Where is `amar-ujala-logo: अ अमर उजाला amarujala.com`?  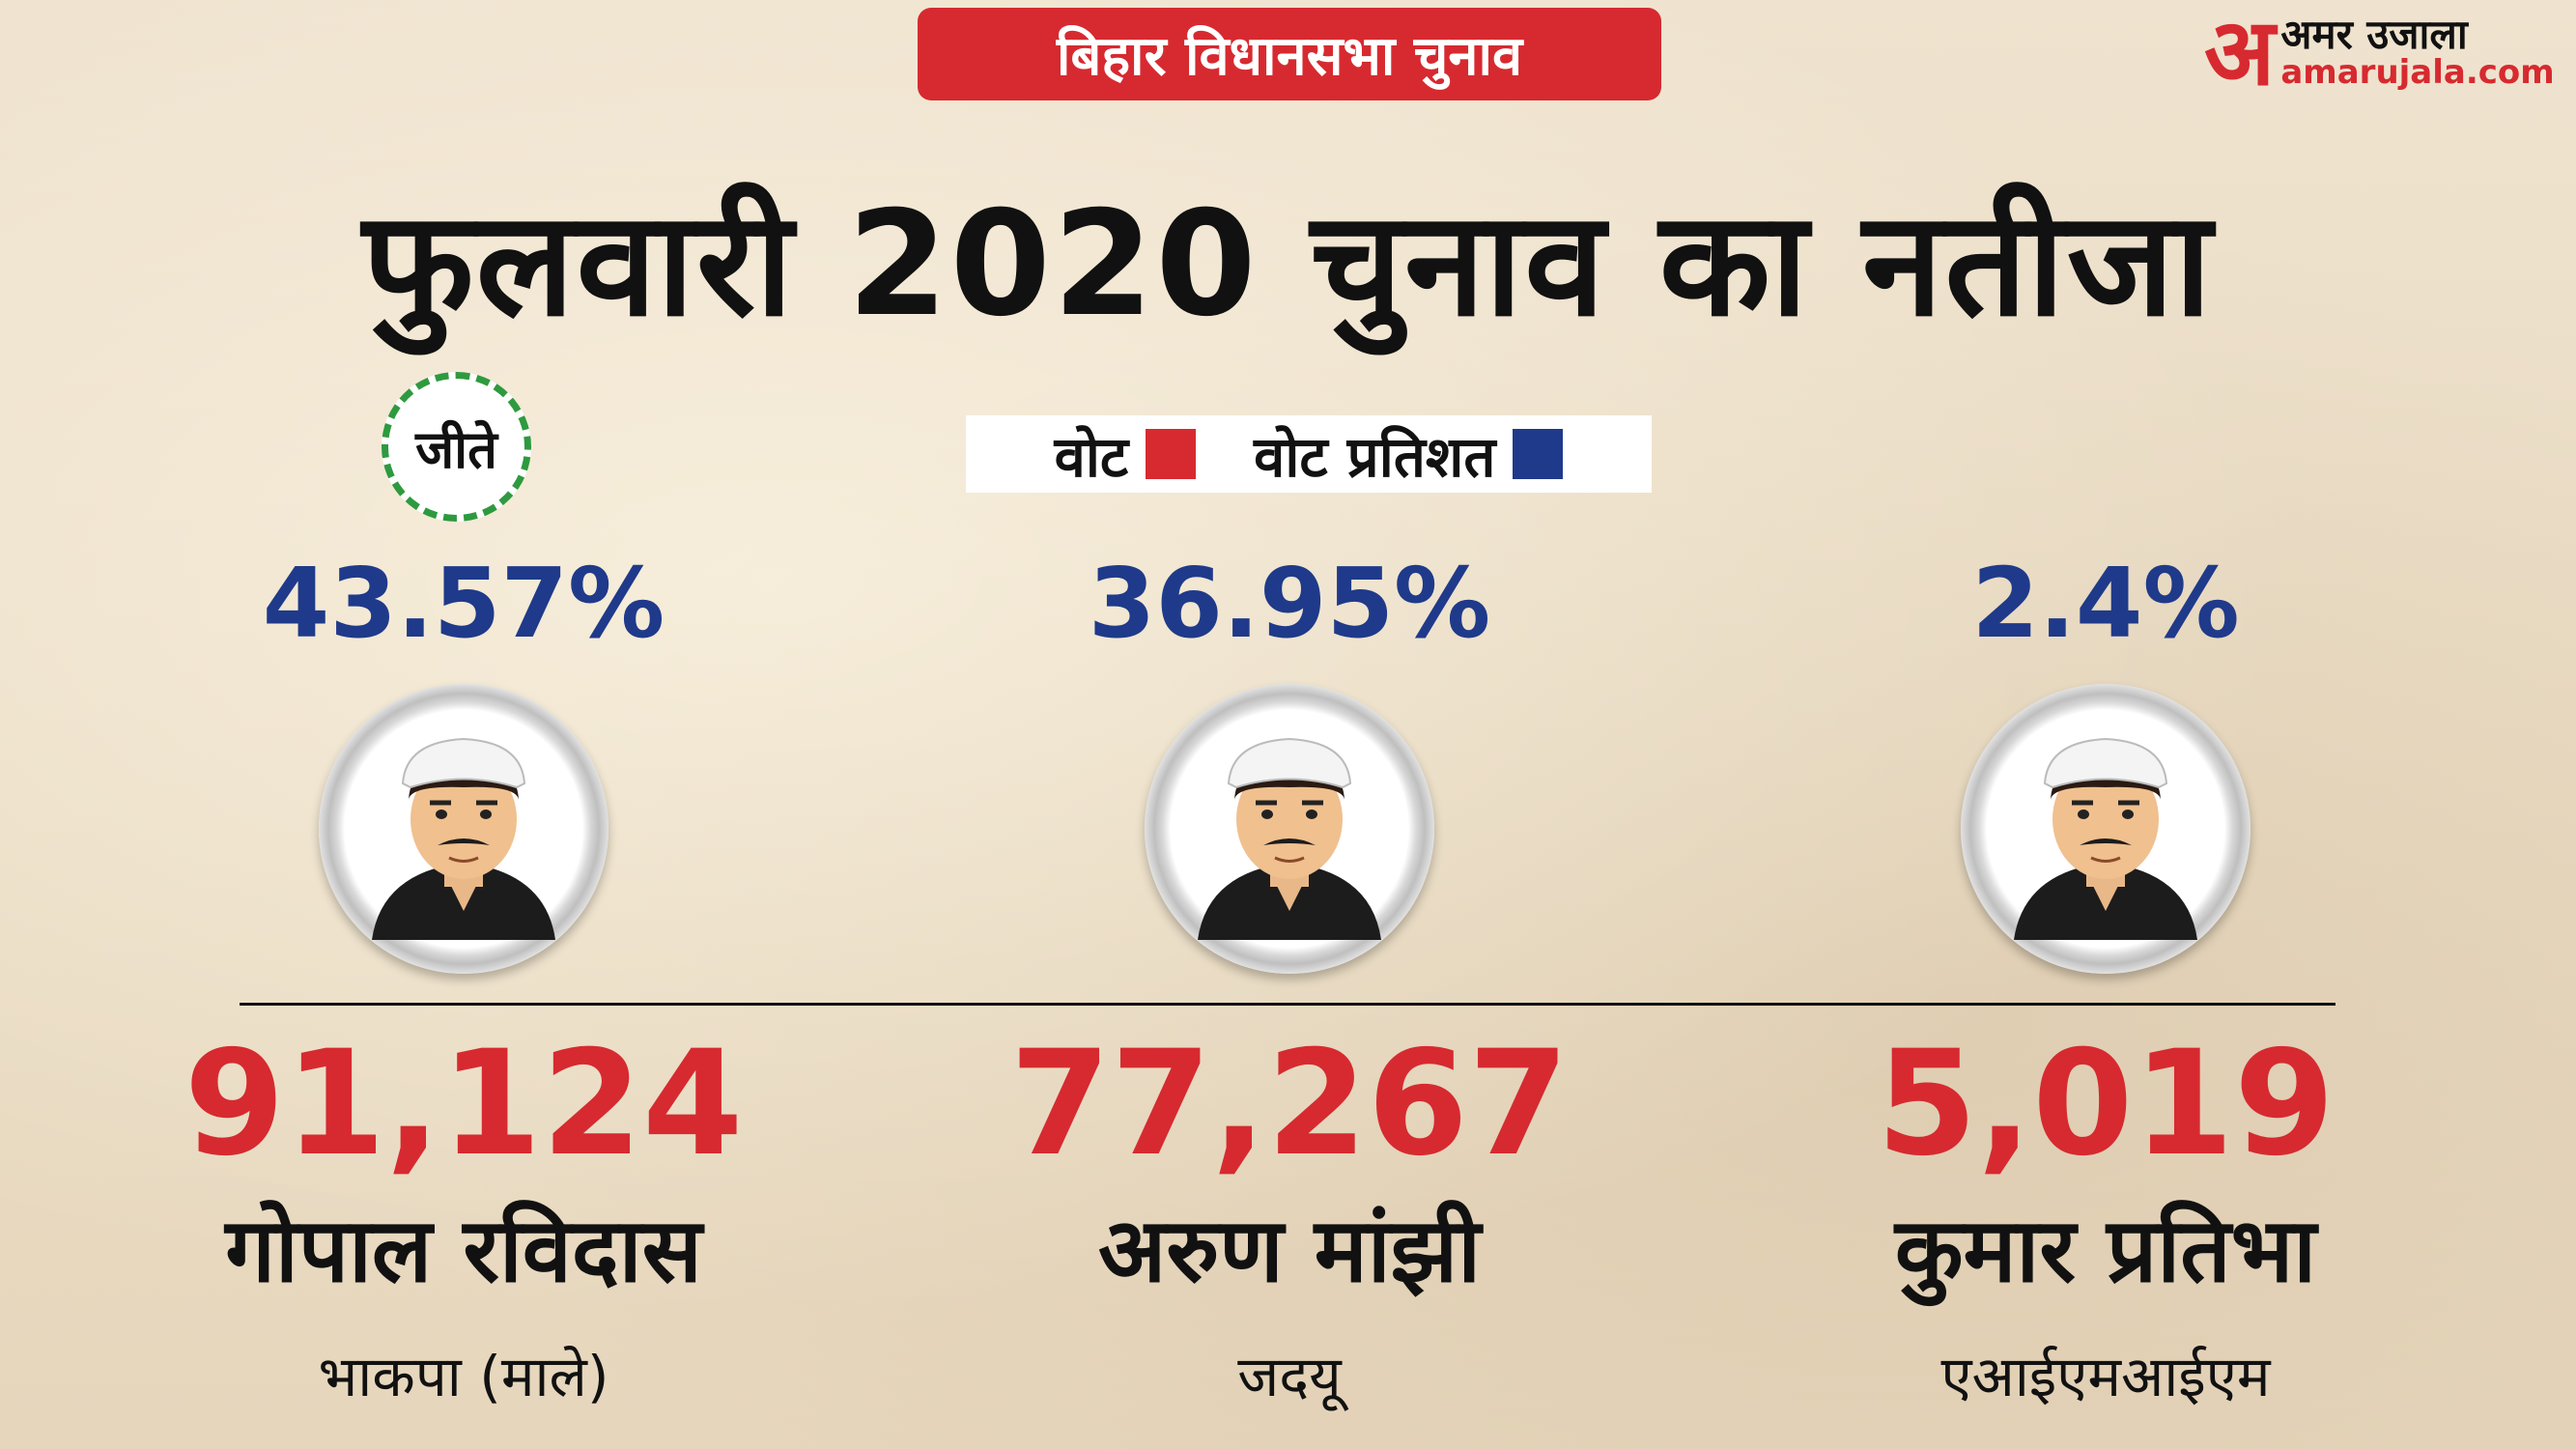 amar-ujala-logo: अ अमर उजाला amarujala.com is located at coordinates (2387, 53).